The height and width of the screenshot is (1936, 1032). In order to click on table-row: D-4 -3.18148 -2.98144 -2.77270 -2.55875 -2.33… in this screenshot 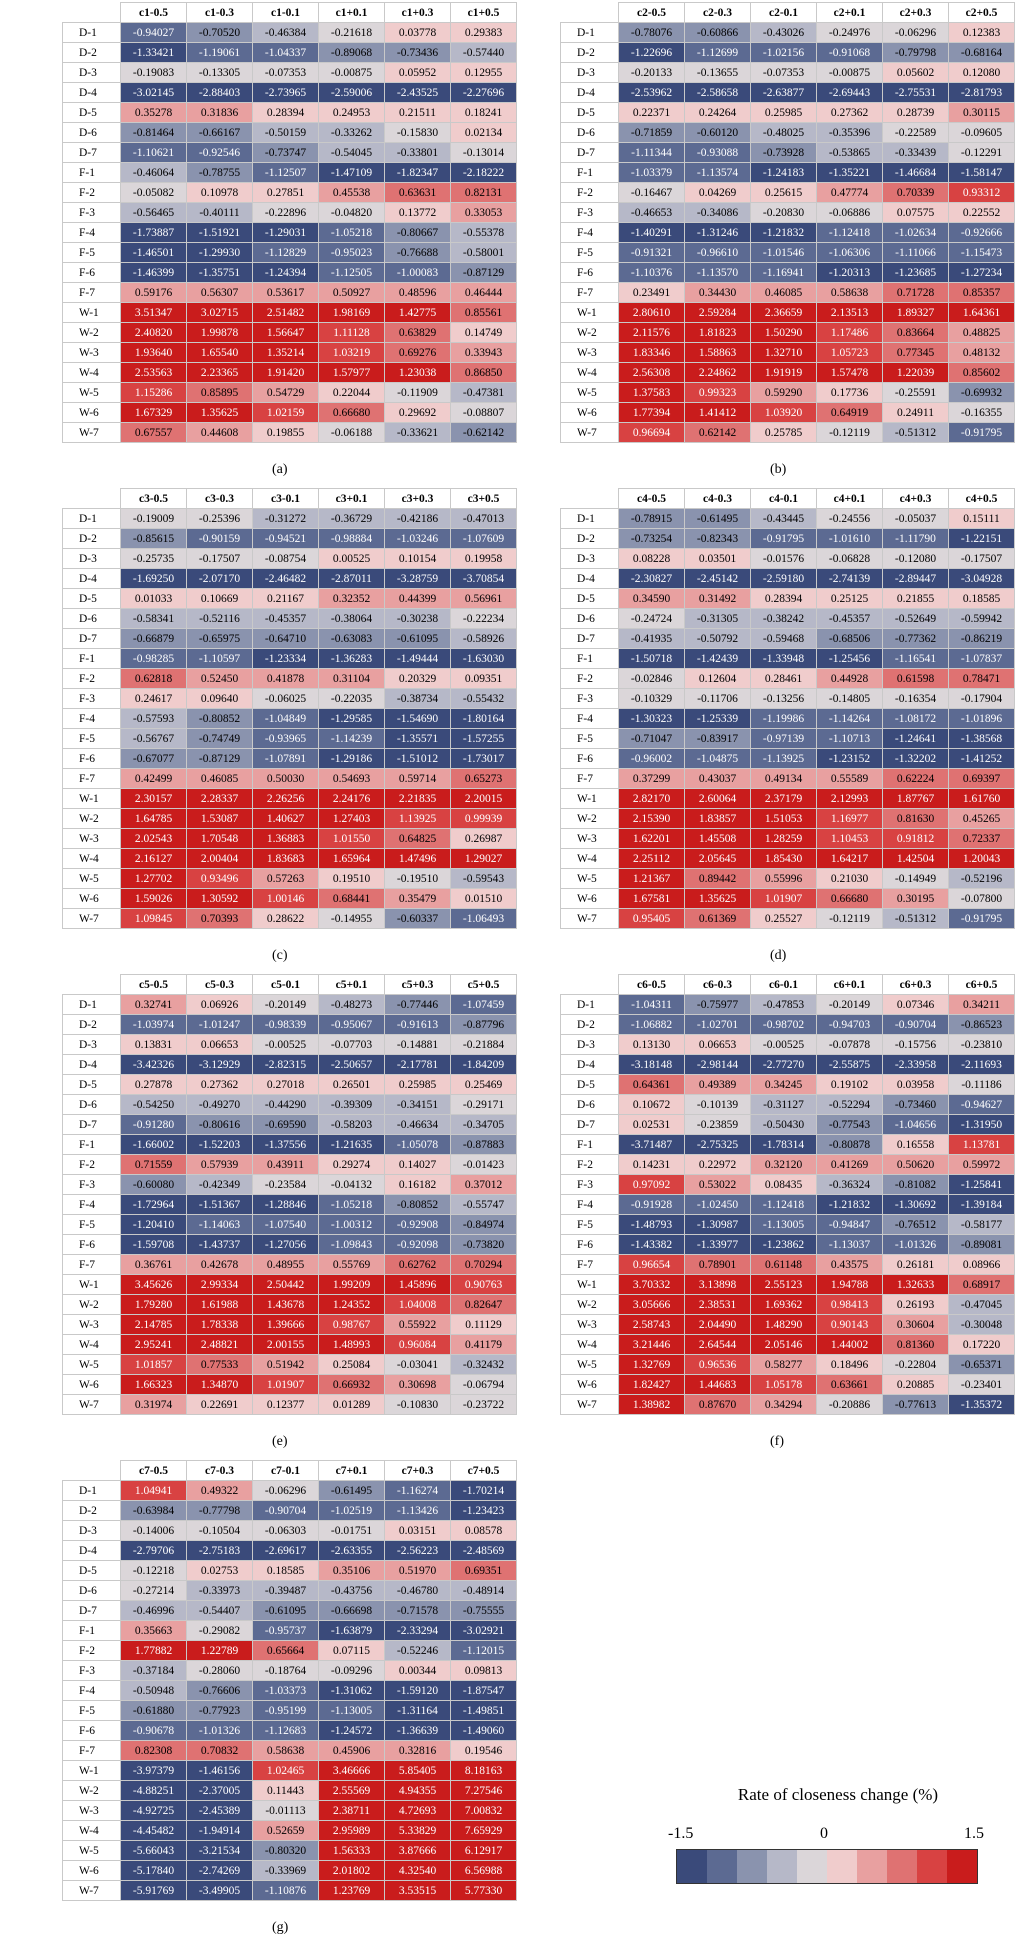, I will do `click(787, 1064)`.